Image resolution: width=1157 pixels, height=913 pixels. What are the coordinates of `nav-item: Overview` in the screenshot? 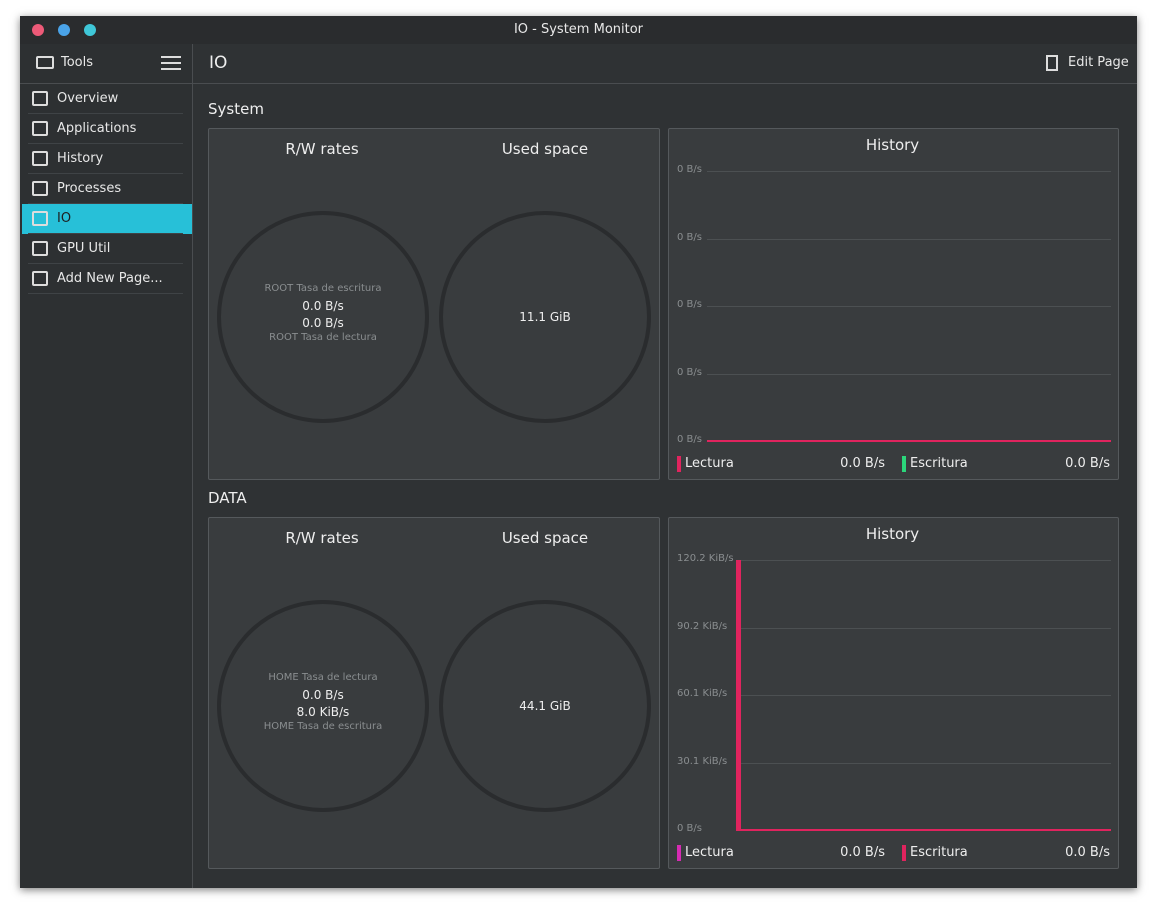 It's located at (88, 98).